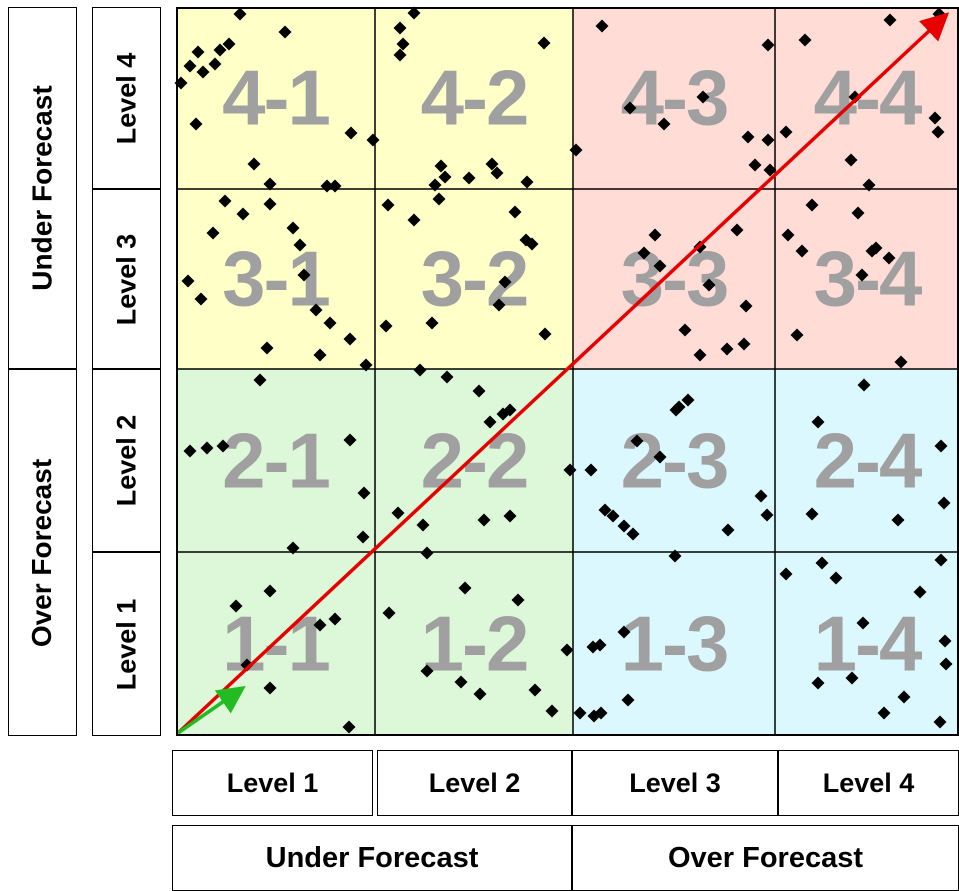 Image resolution: width=959 pixels, height=891 pixels. Describe the element at coordinates (765, 858) in the screenshot. I see `column-group-over-forecast: Over Forecast` at that location.